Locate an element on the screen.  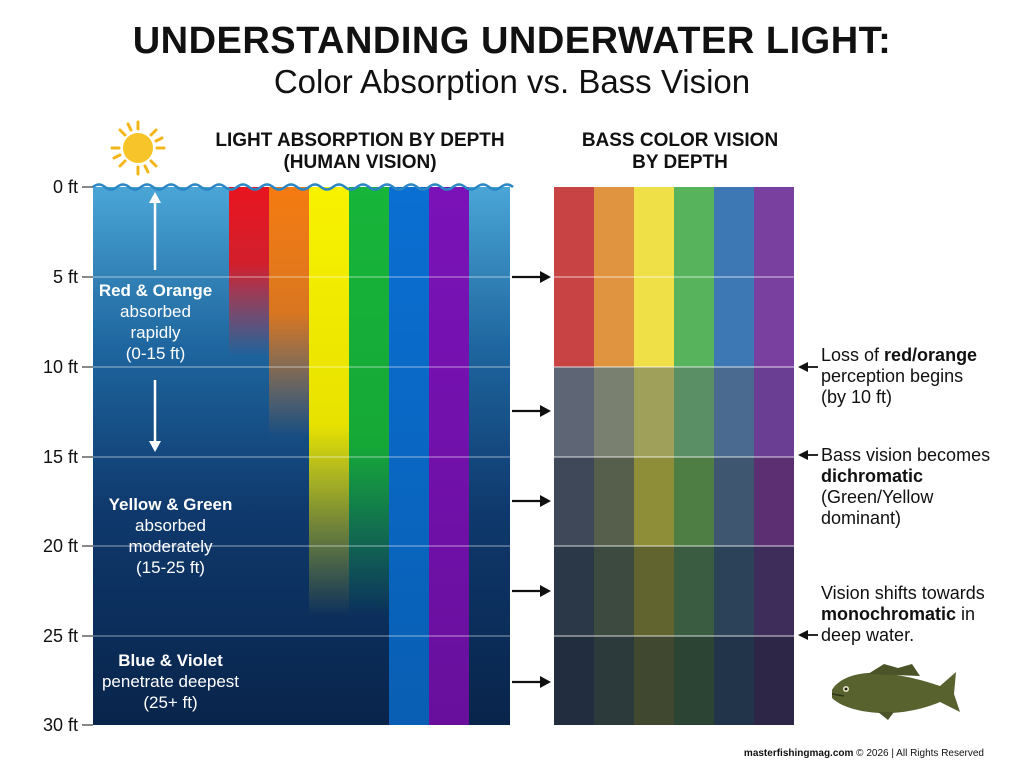
annotation-yellow-green-heading: Yellow & Green is located at coordinates (170, 504).